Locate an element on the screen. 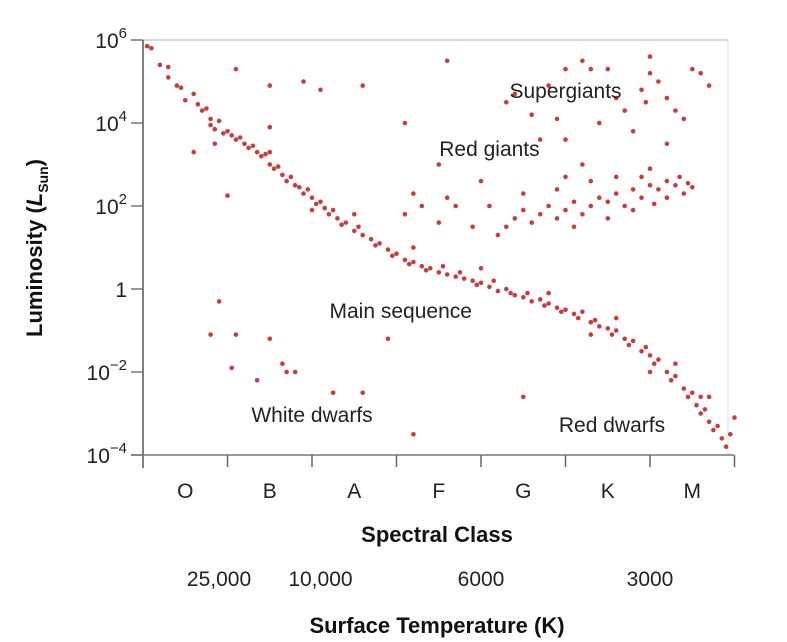 This screenshot has width=787, height=642. temperature-label: 25,000 is located at coordinates (219, 579).